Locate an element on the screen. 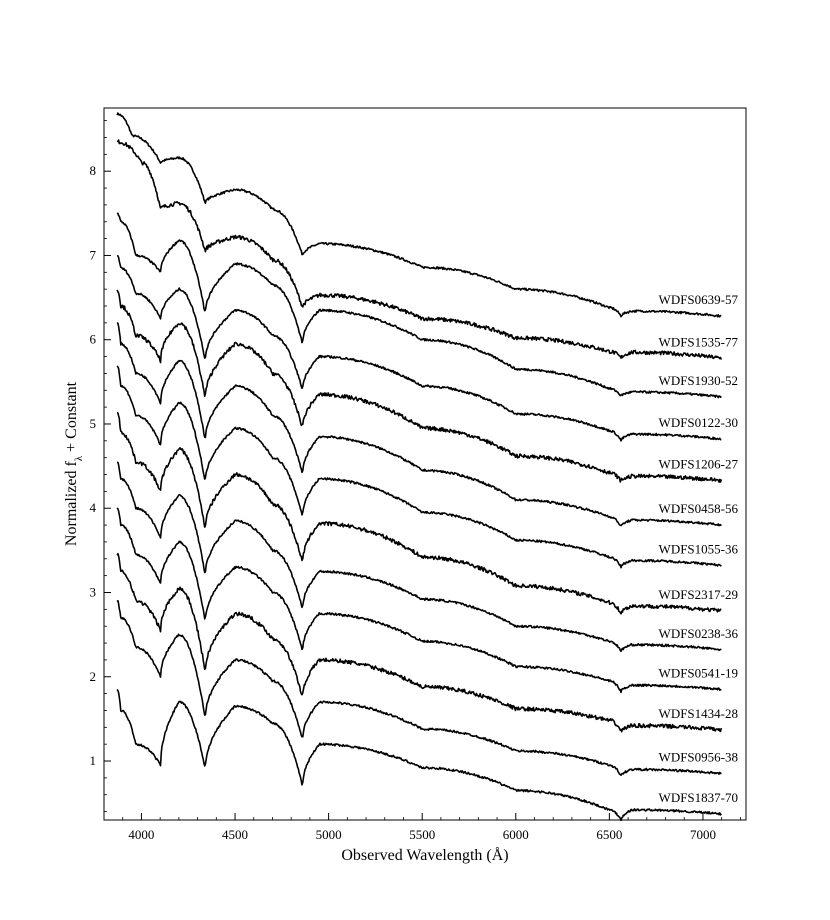  x-tick-label: 5000 is located at coordinates (329, 834).